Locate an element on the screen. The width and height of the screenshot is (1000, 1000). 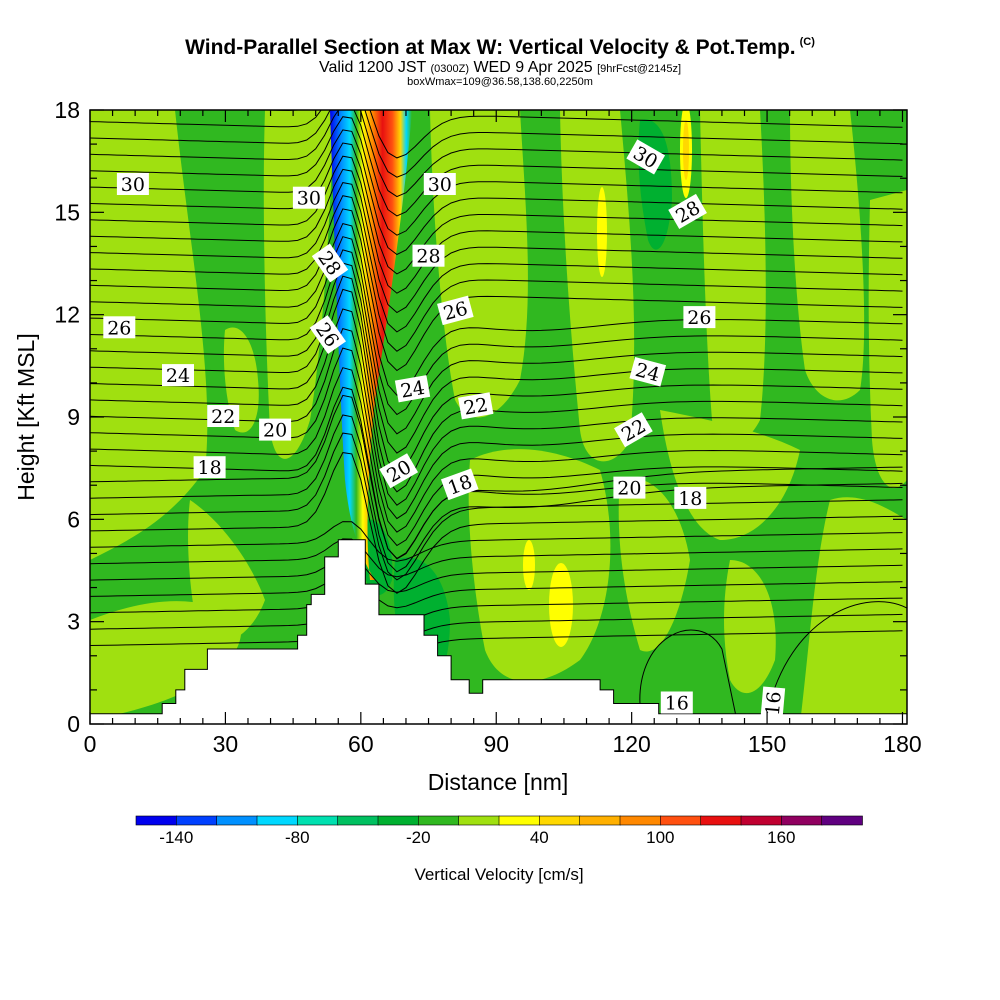
contour-label: 16 is located at coordinates (676, 703).